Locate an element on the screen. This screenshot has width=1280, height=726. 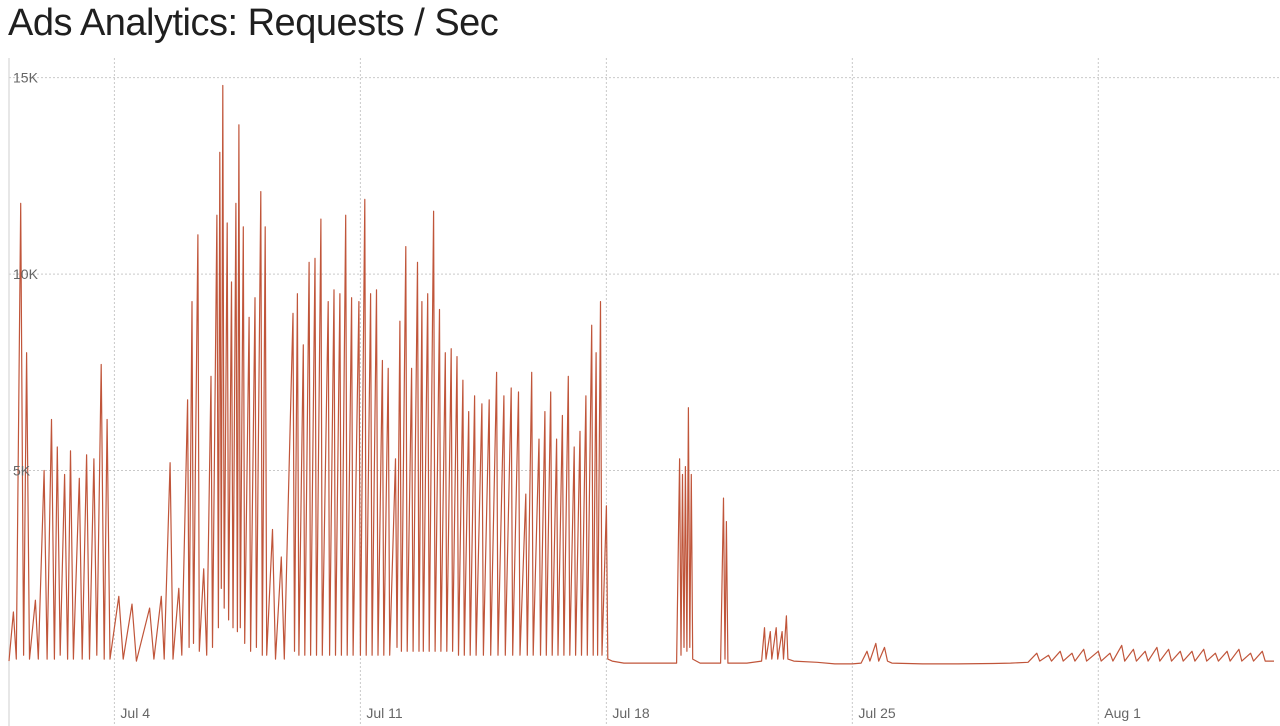
y-tick-label: 5K is located at coordinates (22, 471).